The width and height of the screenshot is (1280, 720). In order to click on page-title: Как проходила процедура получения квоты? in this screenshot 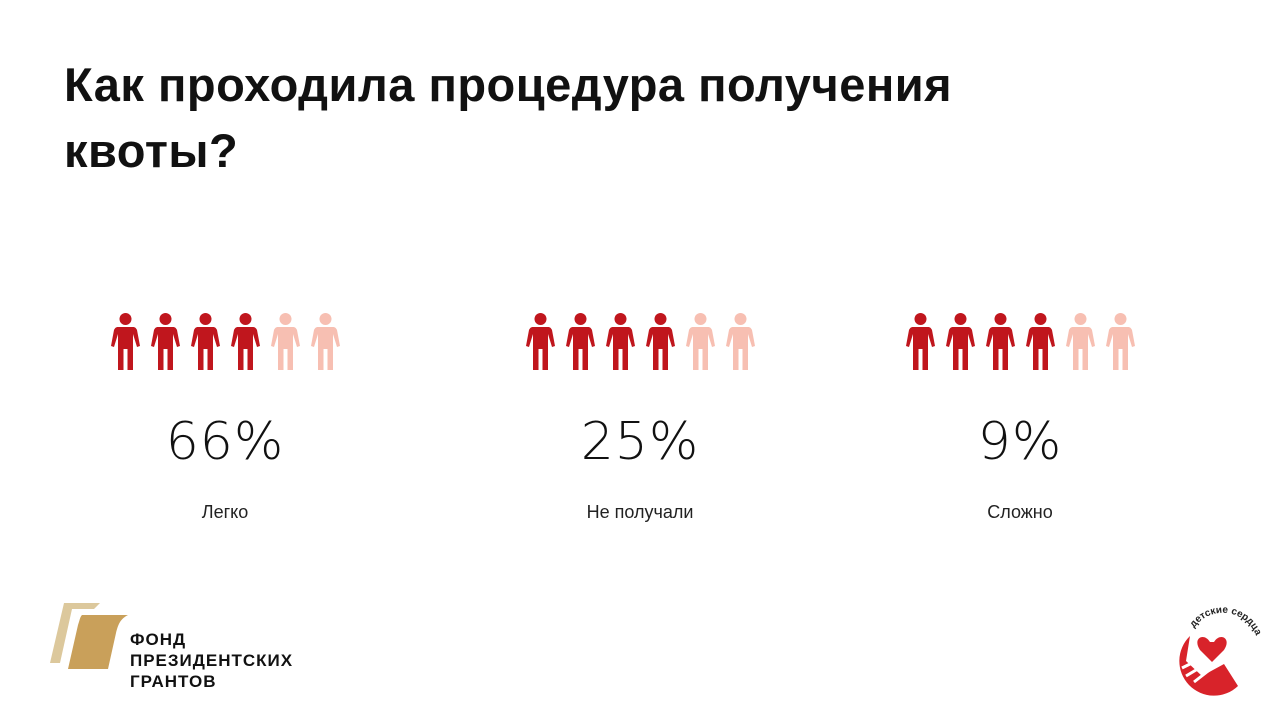, I will do `click(508, 117)`.